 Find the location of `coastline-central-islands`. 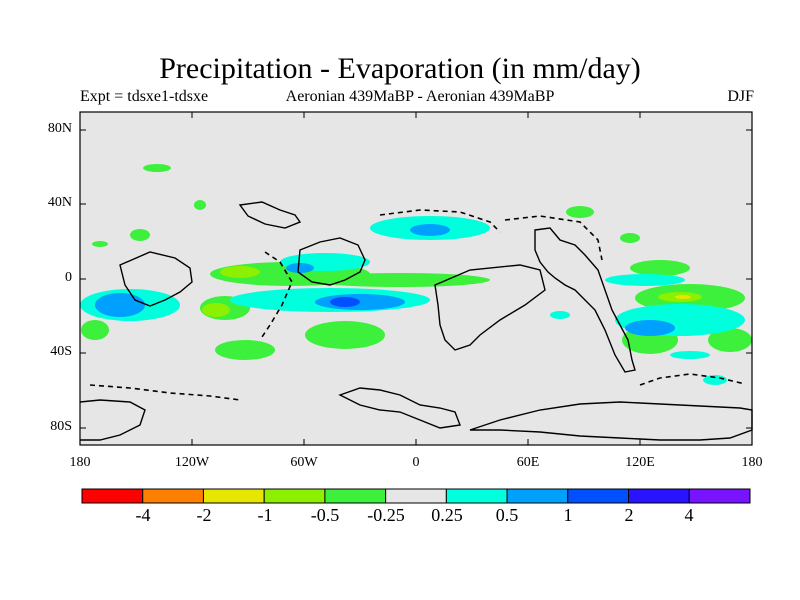

coastline-central-islands is located at coordinates (331, 261).